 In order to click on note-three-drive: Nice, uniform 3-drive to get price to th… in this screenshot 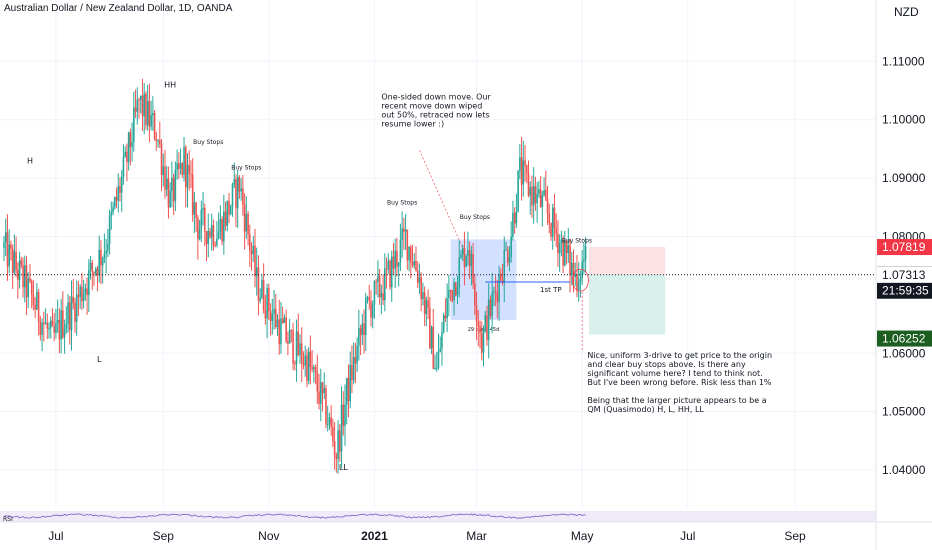, I will do `click(679, 382)`.